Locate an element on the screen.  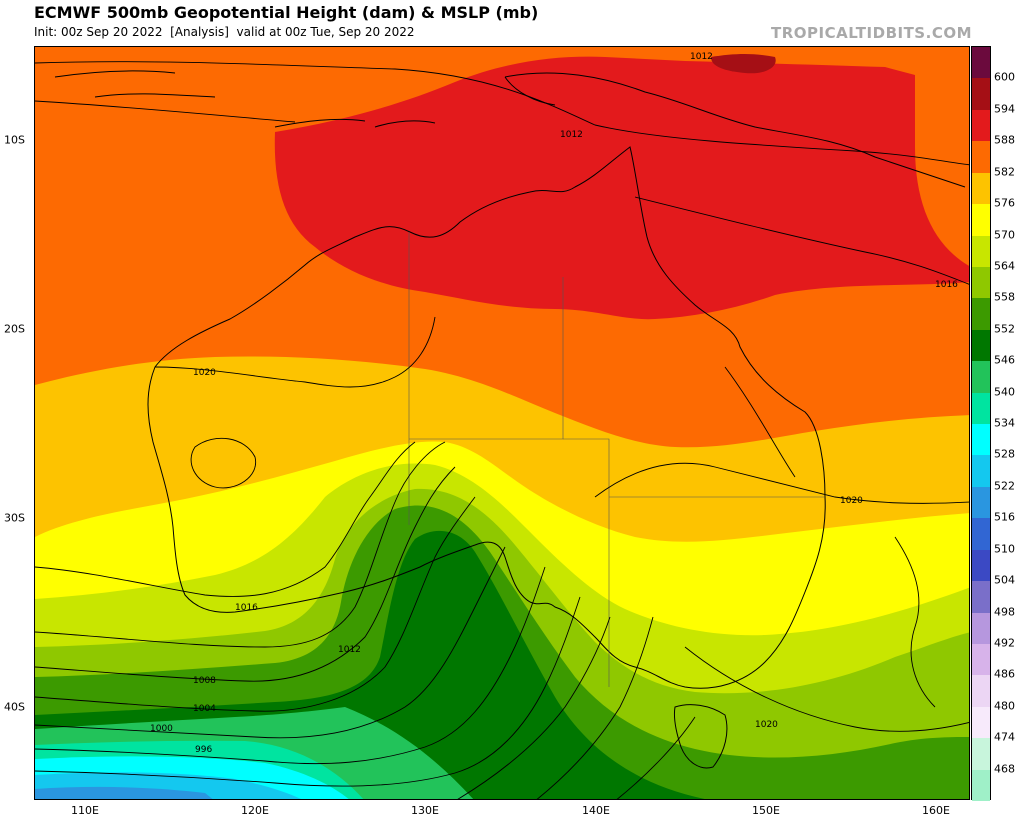
colorbar-label: 486 is located at coordinates (1004, 674).